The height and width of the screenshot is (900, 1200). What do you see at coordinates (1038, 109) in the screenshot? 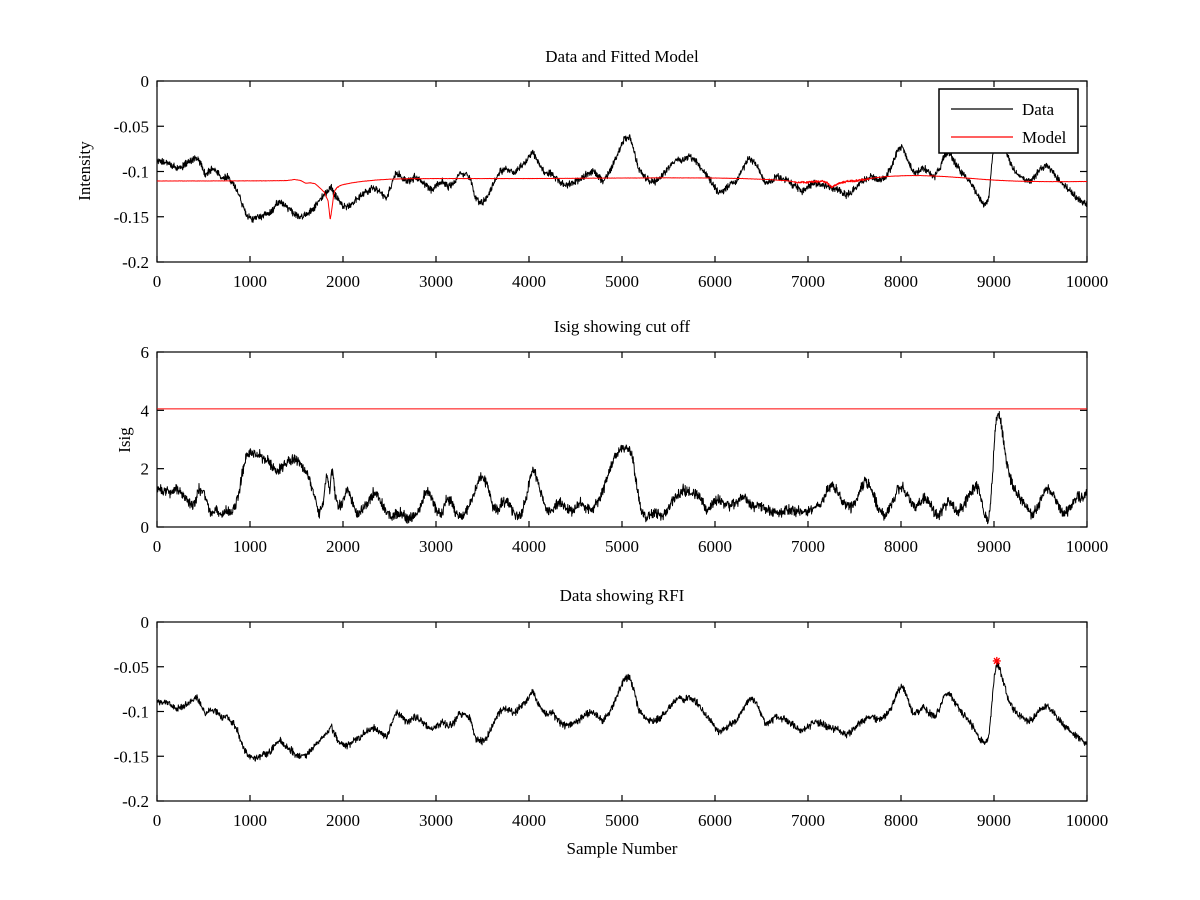
I see `legend-label-data: Data` at bounding box center [1038, 109].